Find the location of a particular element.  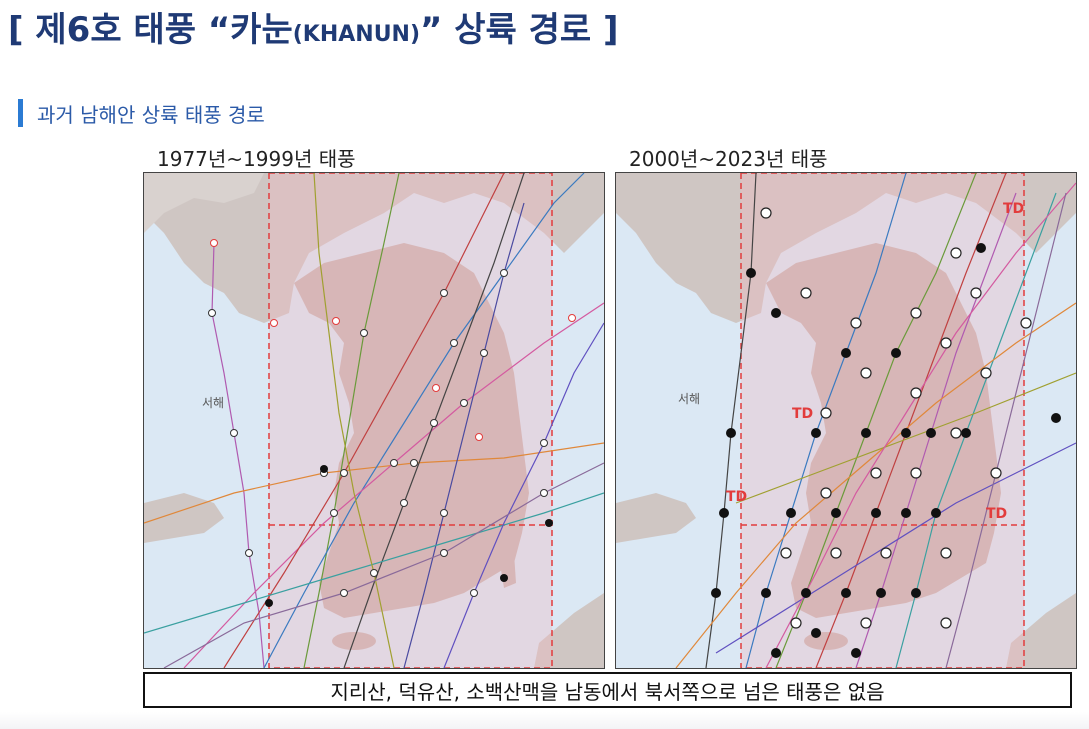

page-title: [ 제6호 태풍 “카눈(KHANUN)” 상륙 경로 ] is located at coordinates (313, 26).